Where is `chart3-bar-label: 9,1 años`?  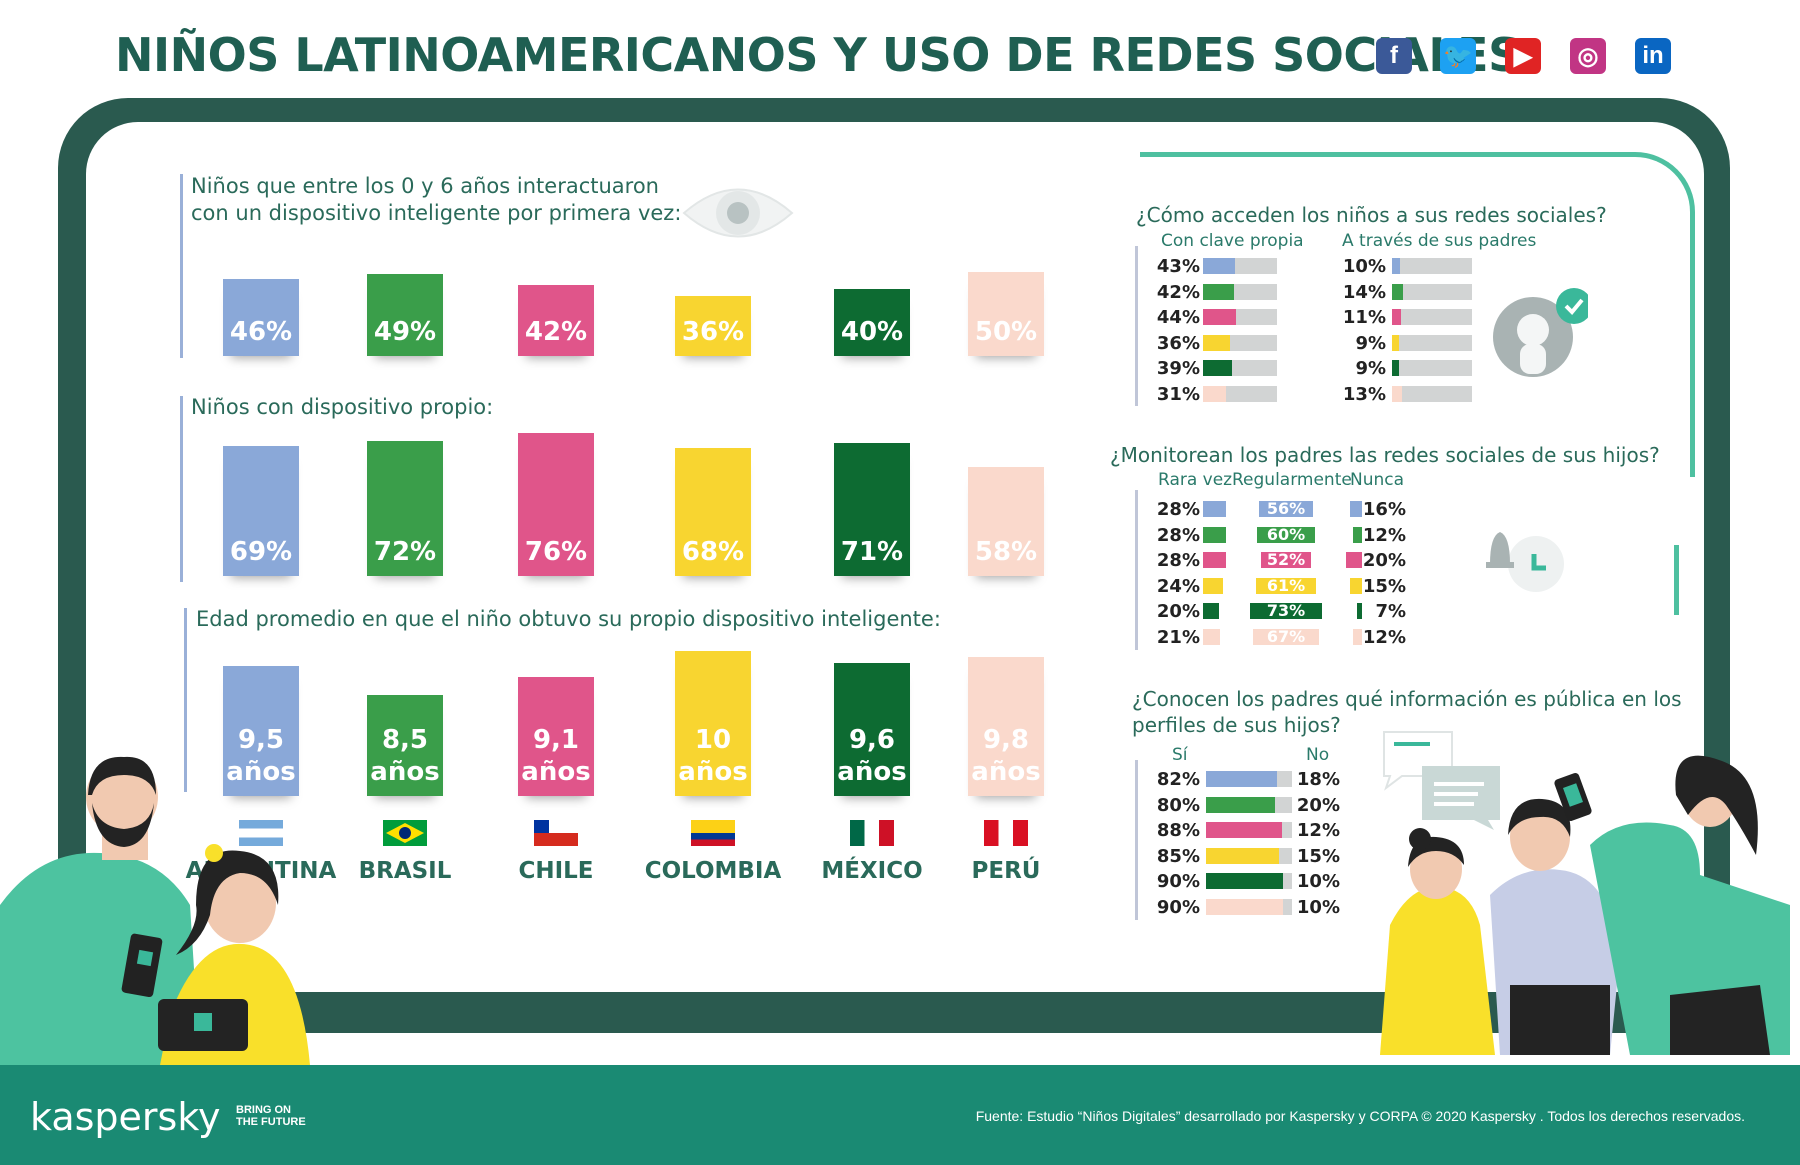
chart3-bar-label: 9,1 años is located at coordinates (556, 755).